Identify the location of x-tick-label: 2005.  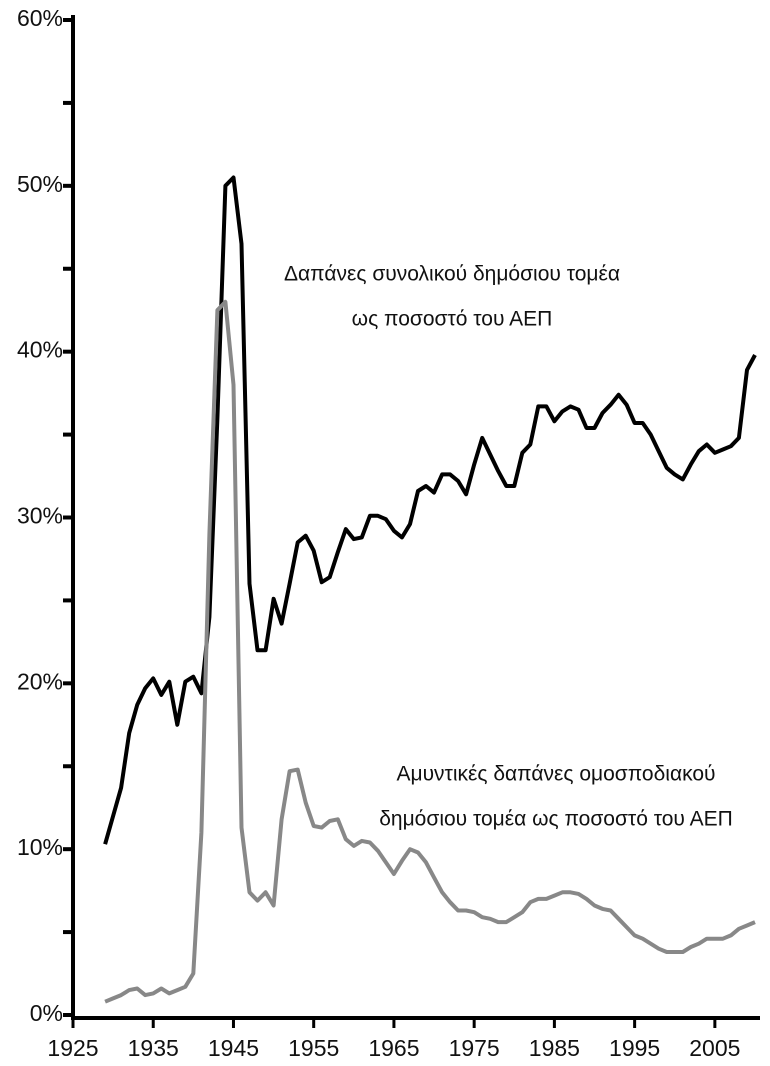
(714, 1048).